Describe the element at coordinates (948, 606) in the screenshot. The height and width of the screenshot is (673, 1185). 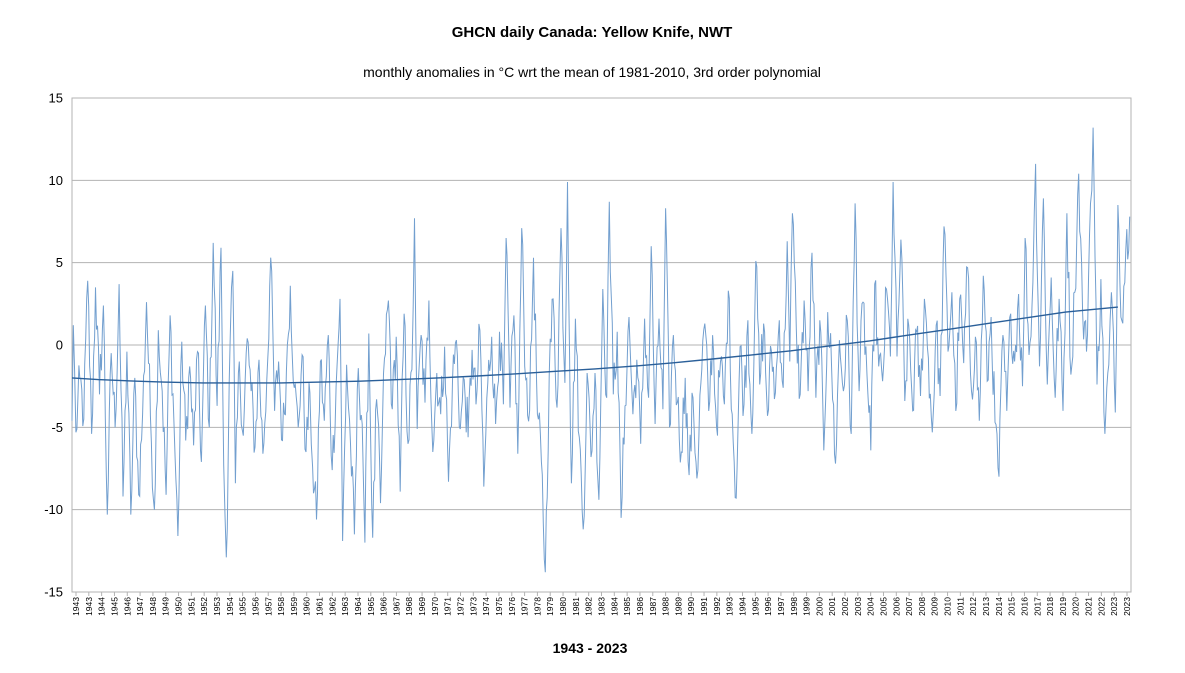
I see `x-tick-label: 2010` at that location.